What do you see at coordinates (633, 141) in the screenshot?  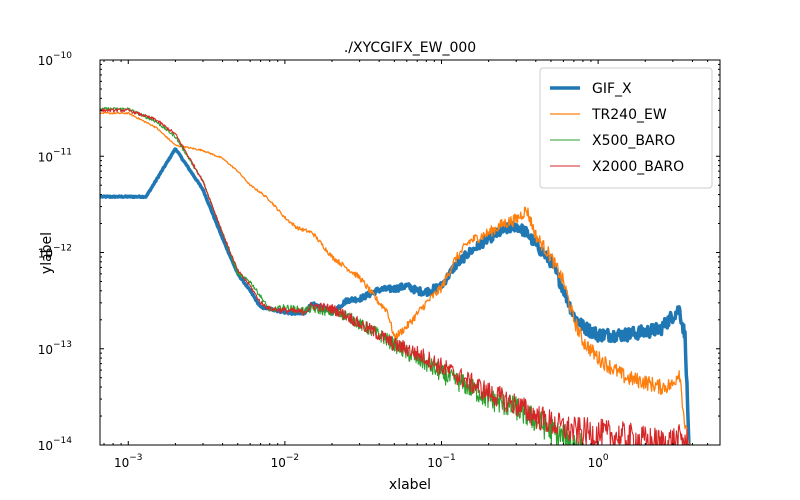 I see `legend-label-x500-baro: X500_BARO` at bounding box center [633, 141].